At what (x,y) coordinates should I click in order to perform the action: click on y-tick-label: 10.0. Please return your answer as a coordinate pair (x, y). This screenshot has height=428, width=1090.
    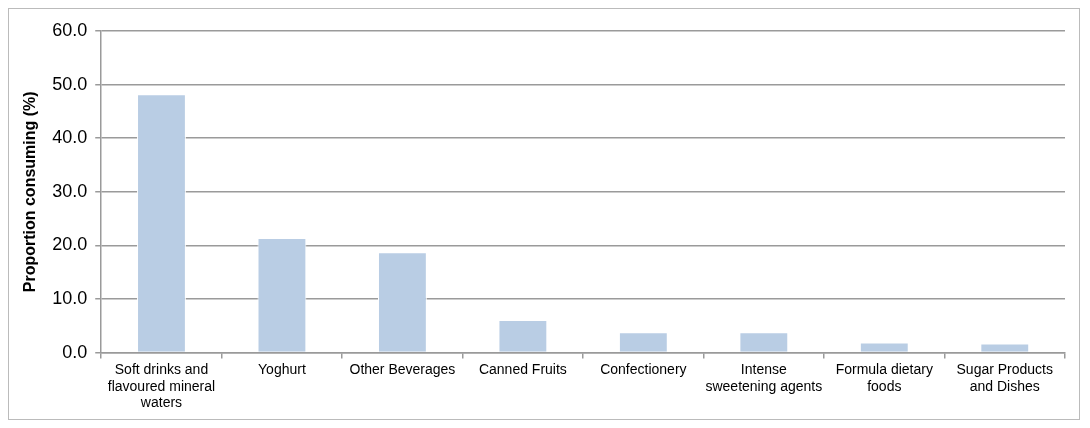
    Looking at the image, I should click on (70, 297).